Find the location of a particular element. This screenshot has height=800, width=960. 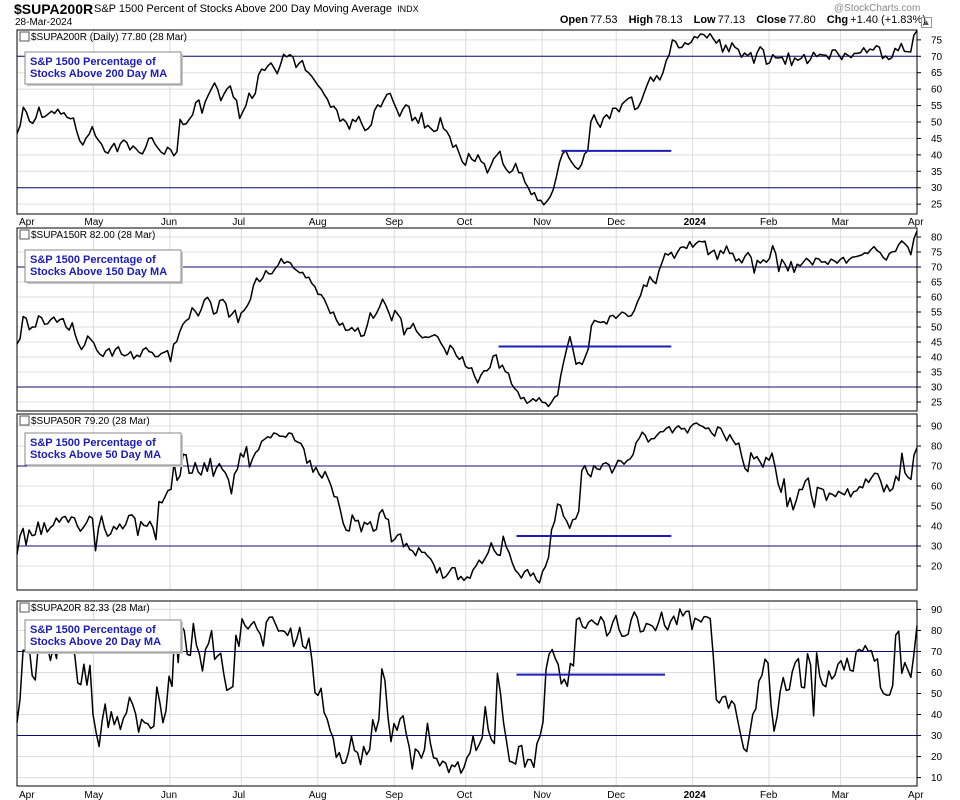

panel-title: $SUPA20R 82.33 (28 Mar) is located at coordinates (90, 608).